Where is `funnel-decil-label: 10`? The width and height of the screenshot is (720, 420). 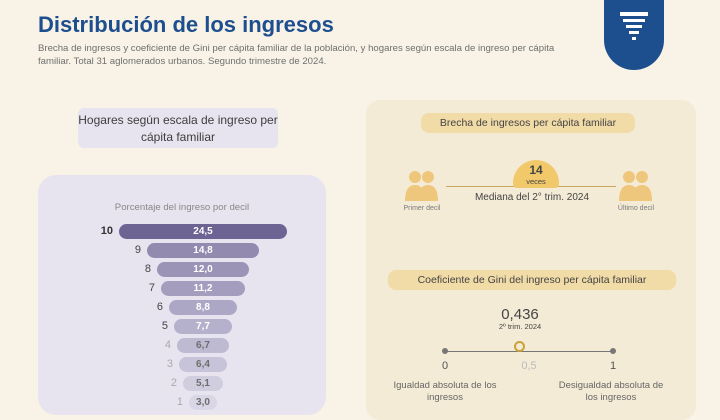
funnel-decil-label: 10 is located at coordinates (106, 231).